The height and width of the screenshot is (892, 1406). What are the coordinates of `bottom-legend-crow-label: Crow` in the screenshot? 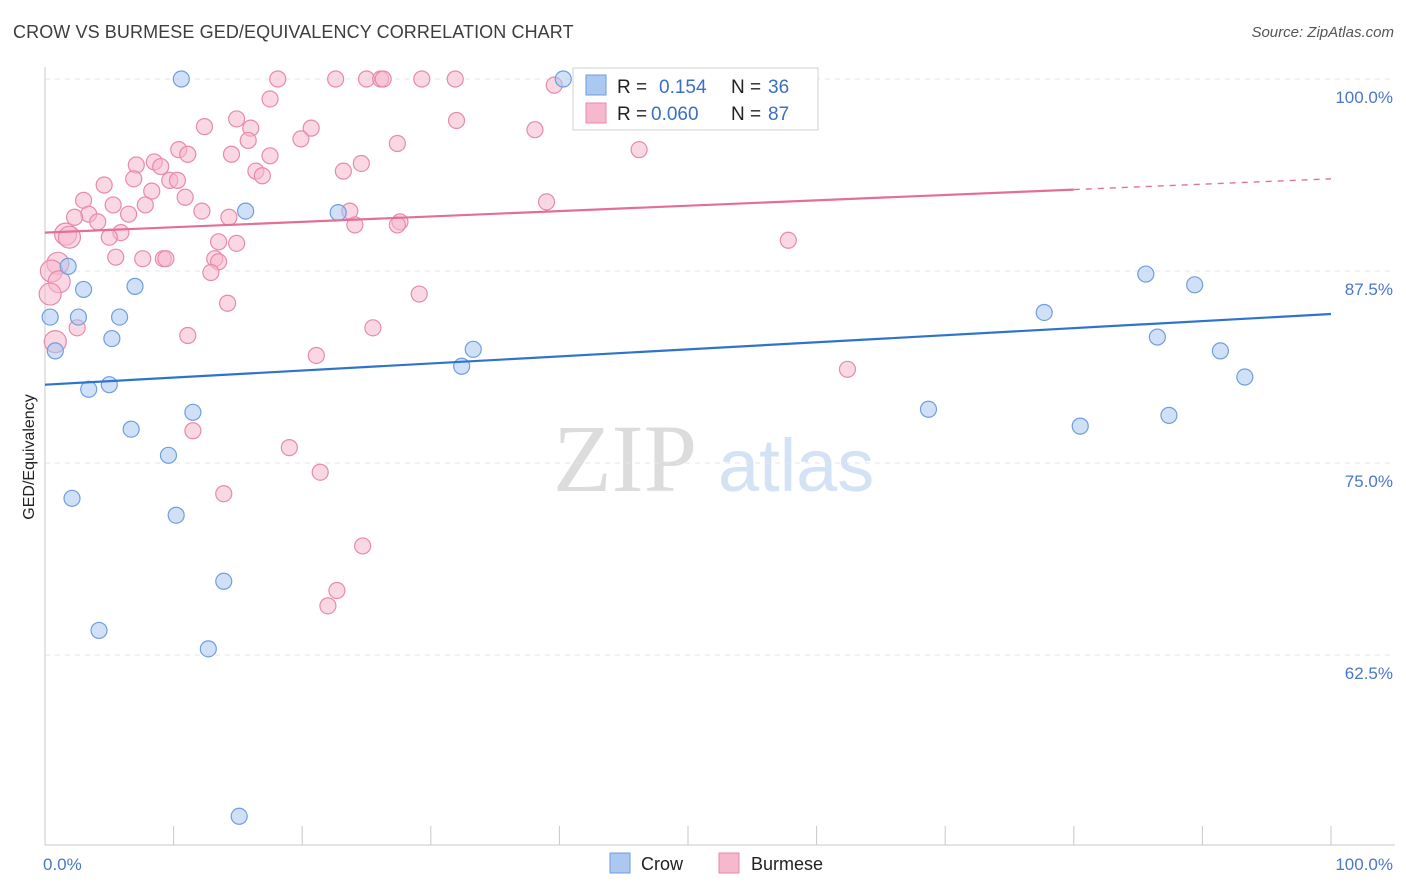 It's located at (662, 864).